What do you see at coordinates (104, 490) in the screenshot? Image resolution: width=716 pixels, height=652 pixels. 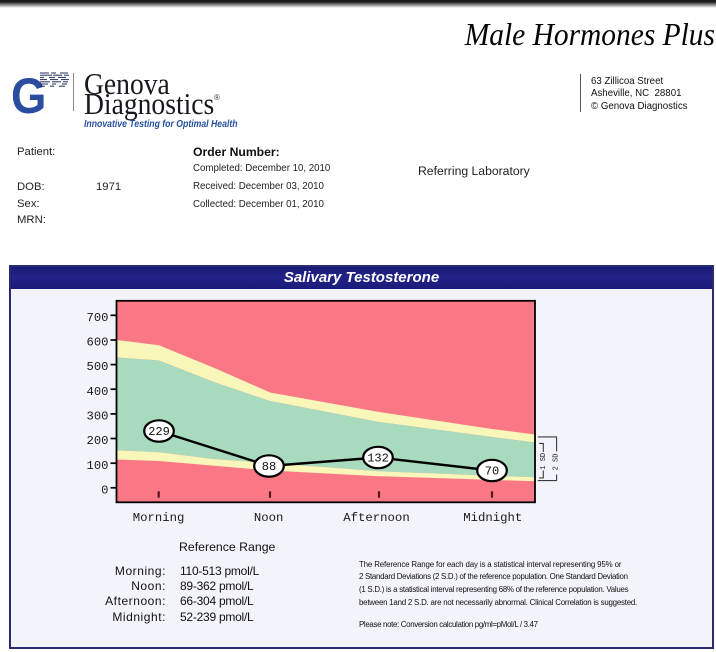 I see `svg-text: 0` at bounding box center [104, 490].